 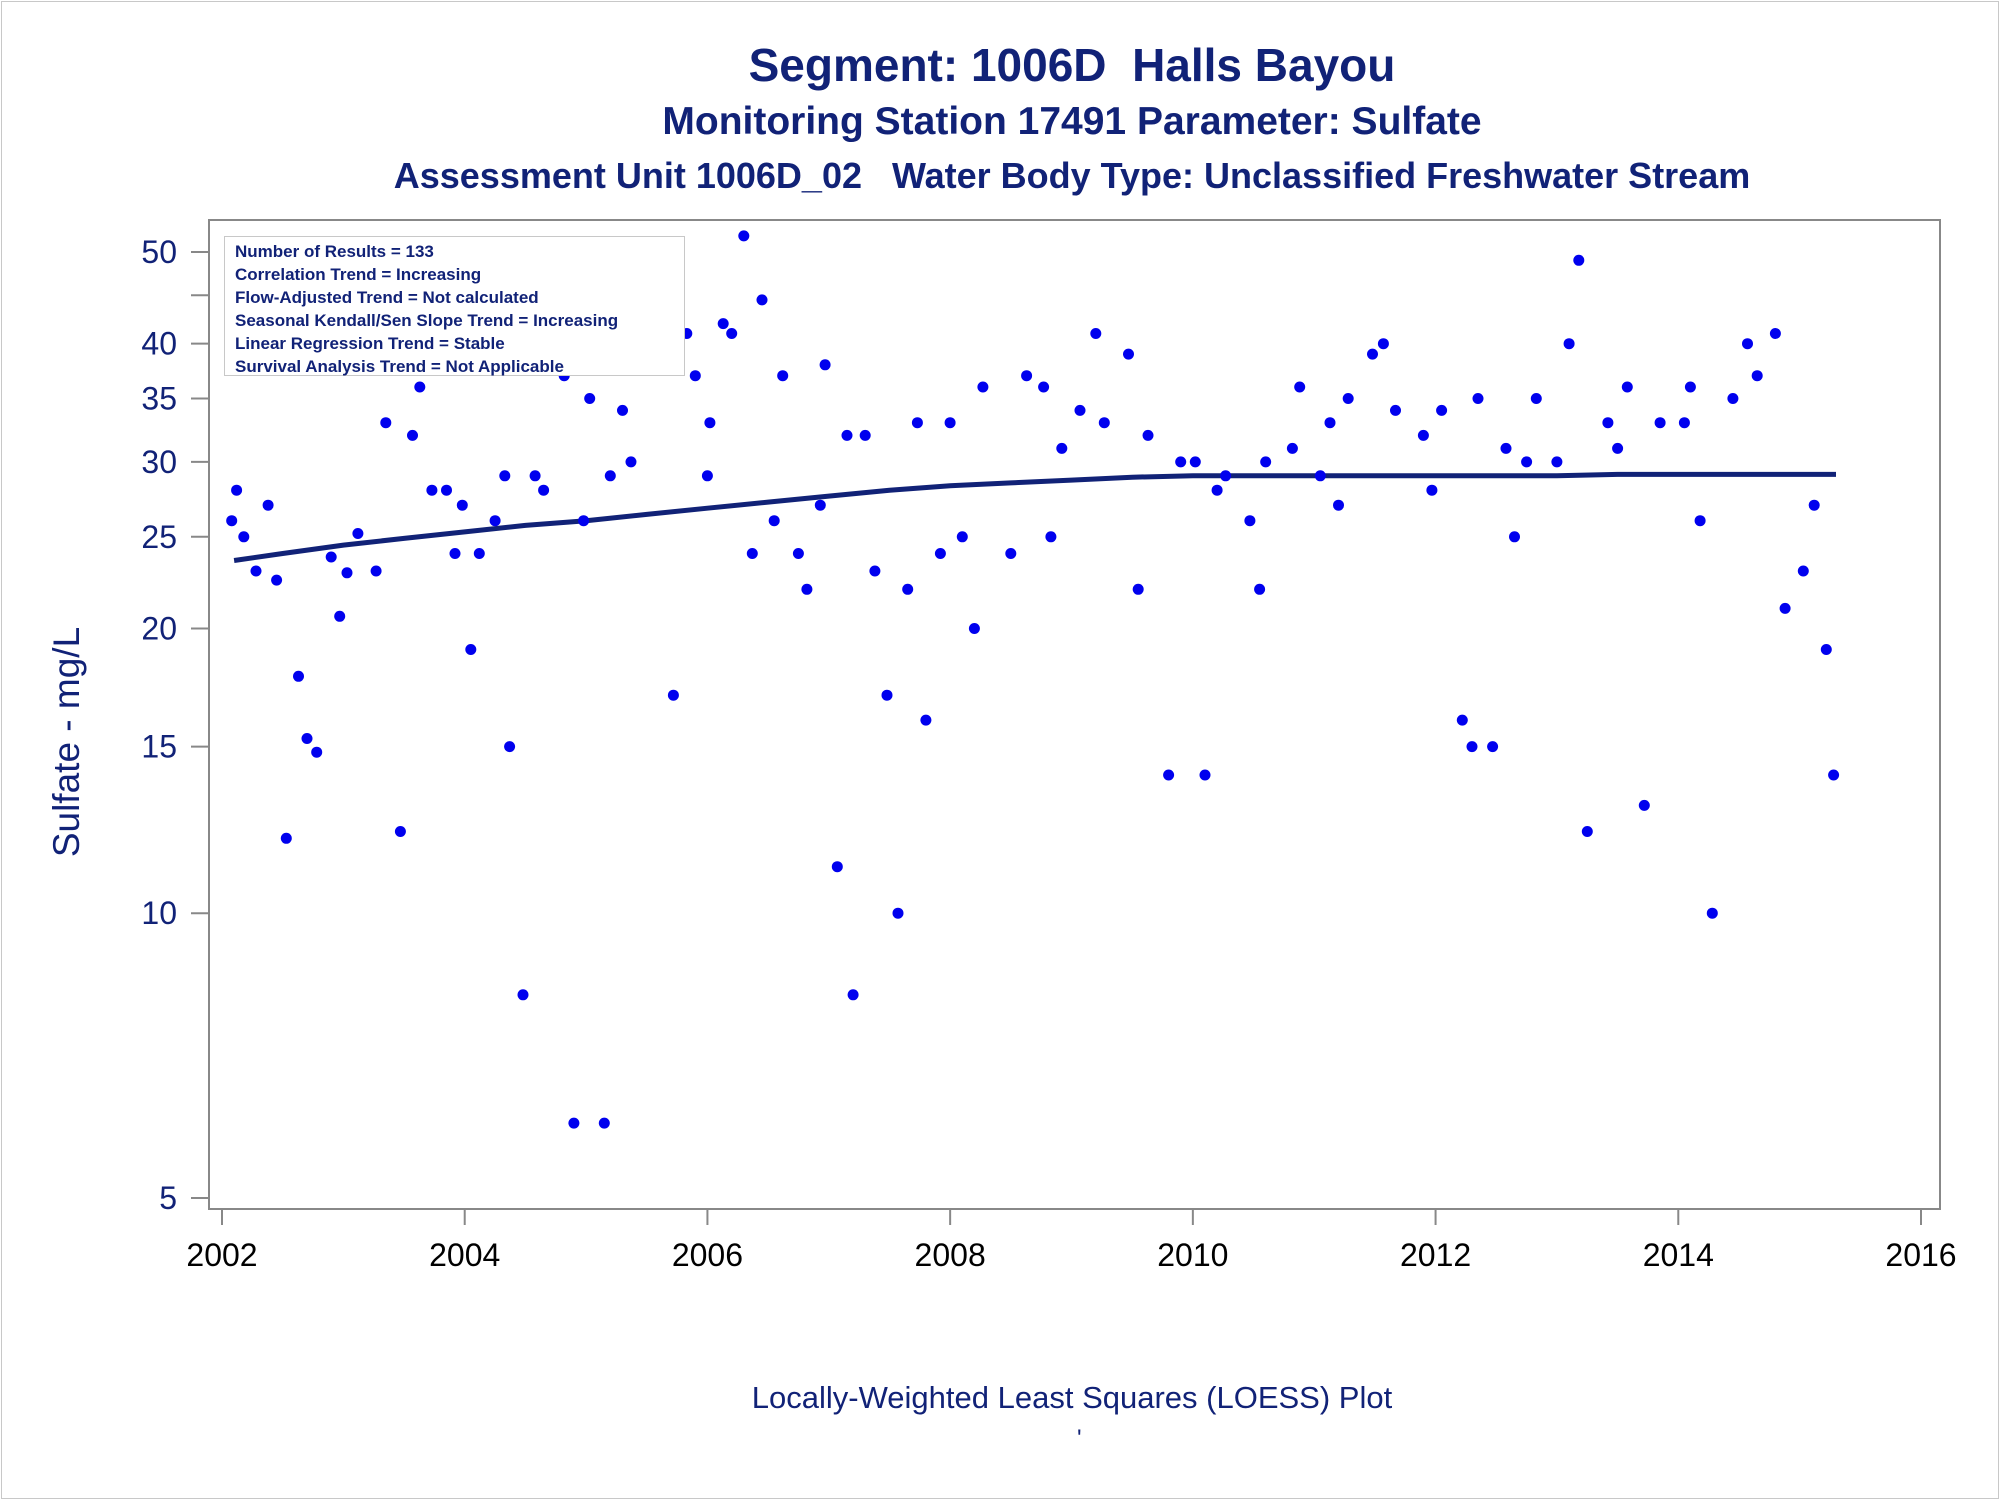 I want to click on x-tick-label: 2004, so click(x=464, y=1255).